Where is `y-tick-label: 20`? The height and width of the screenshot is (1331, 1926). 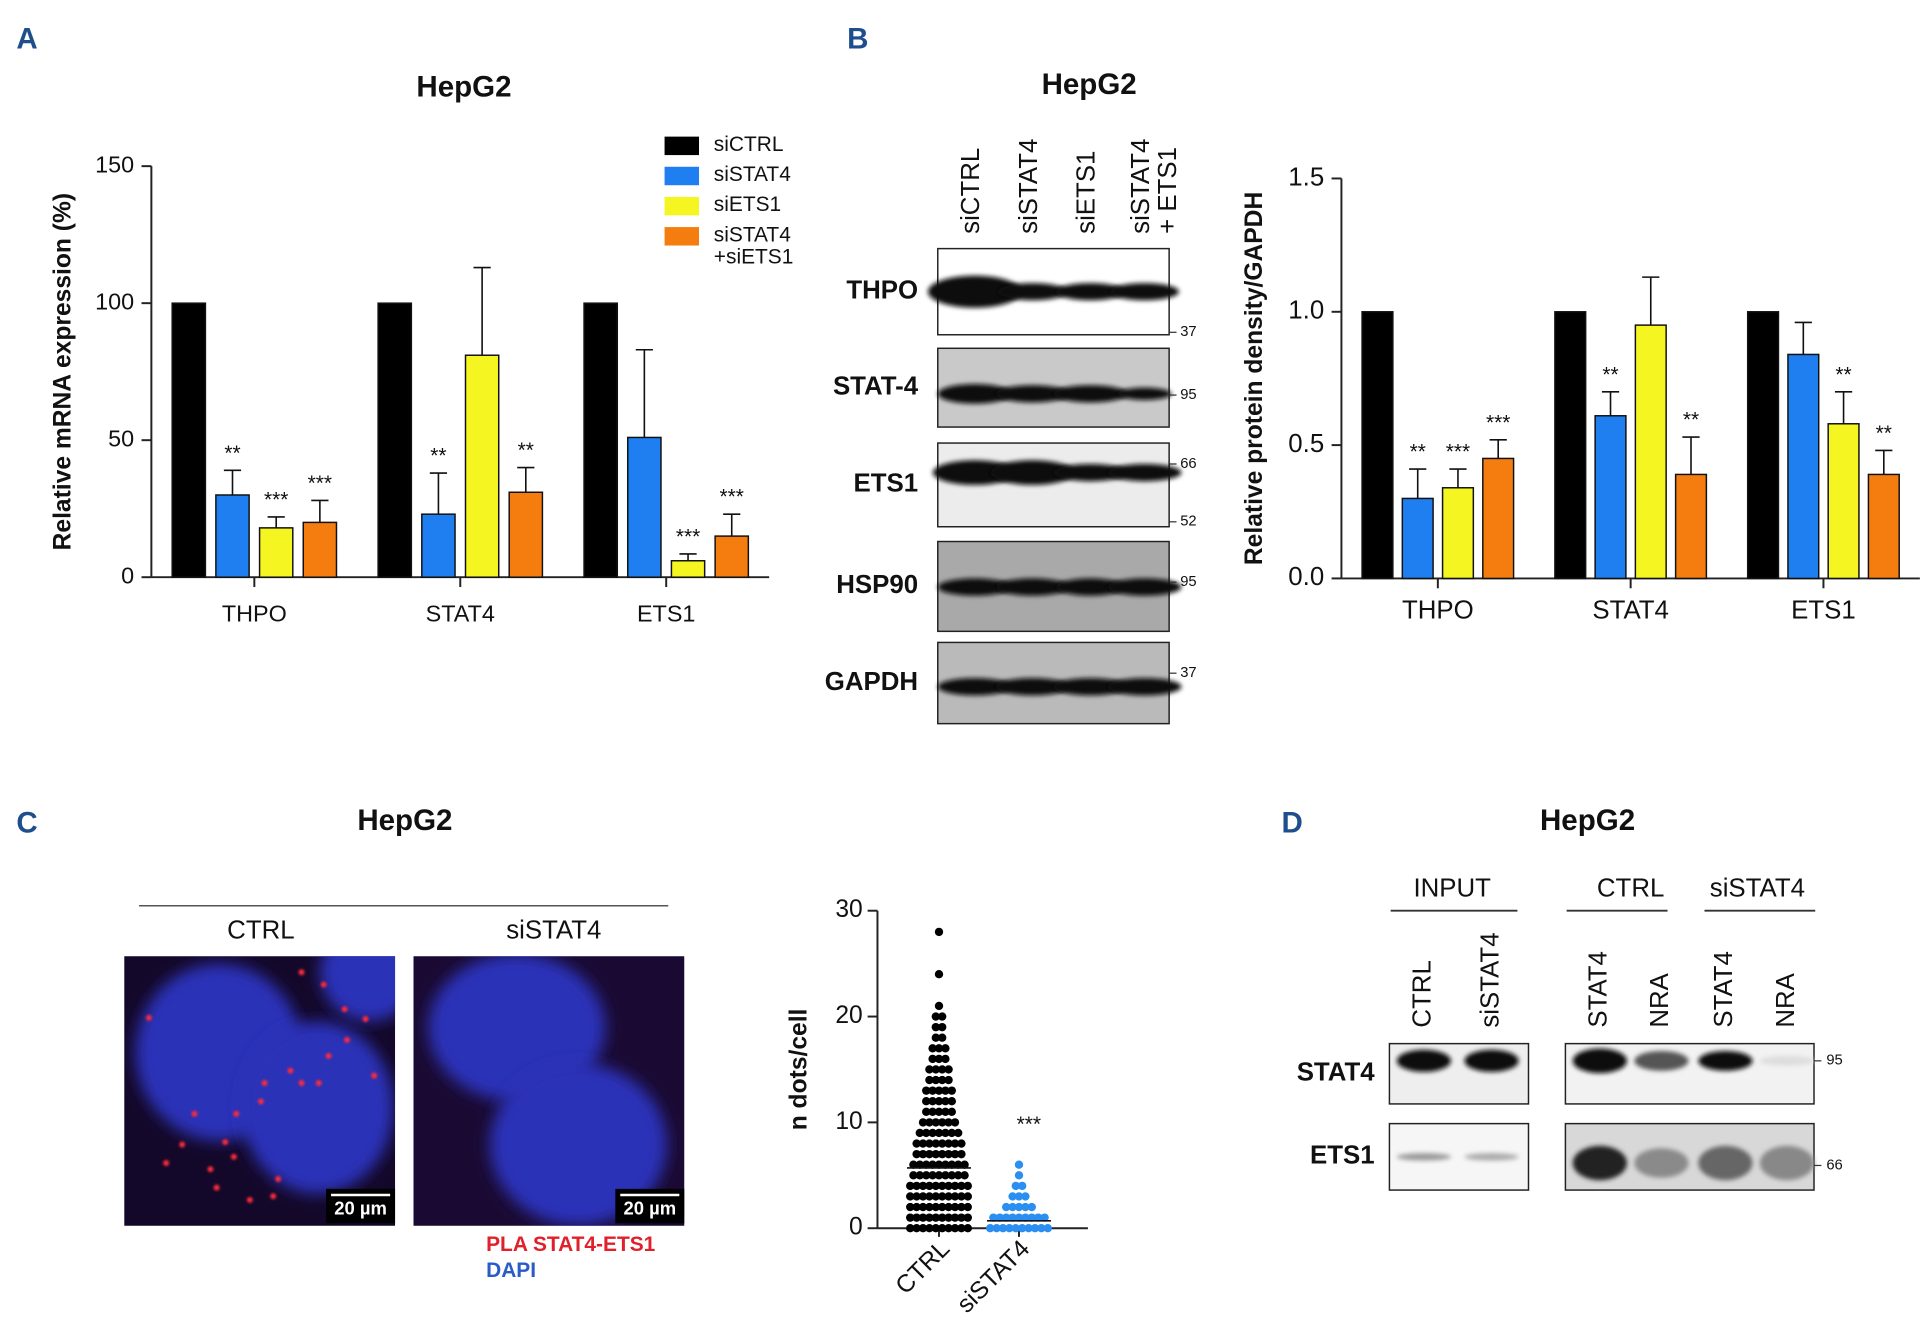 y-tick-label: 20 is located at coordinates (848, 1015).